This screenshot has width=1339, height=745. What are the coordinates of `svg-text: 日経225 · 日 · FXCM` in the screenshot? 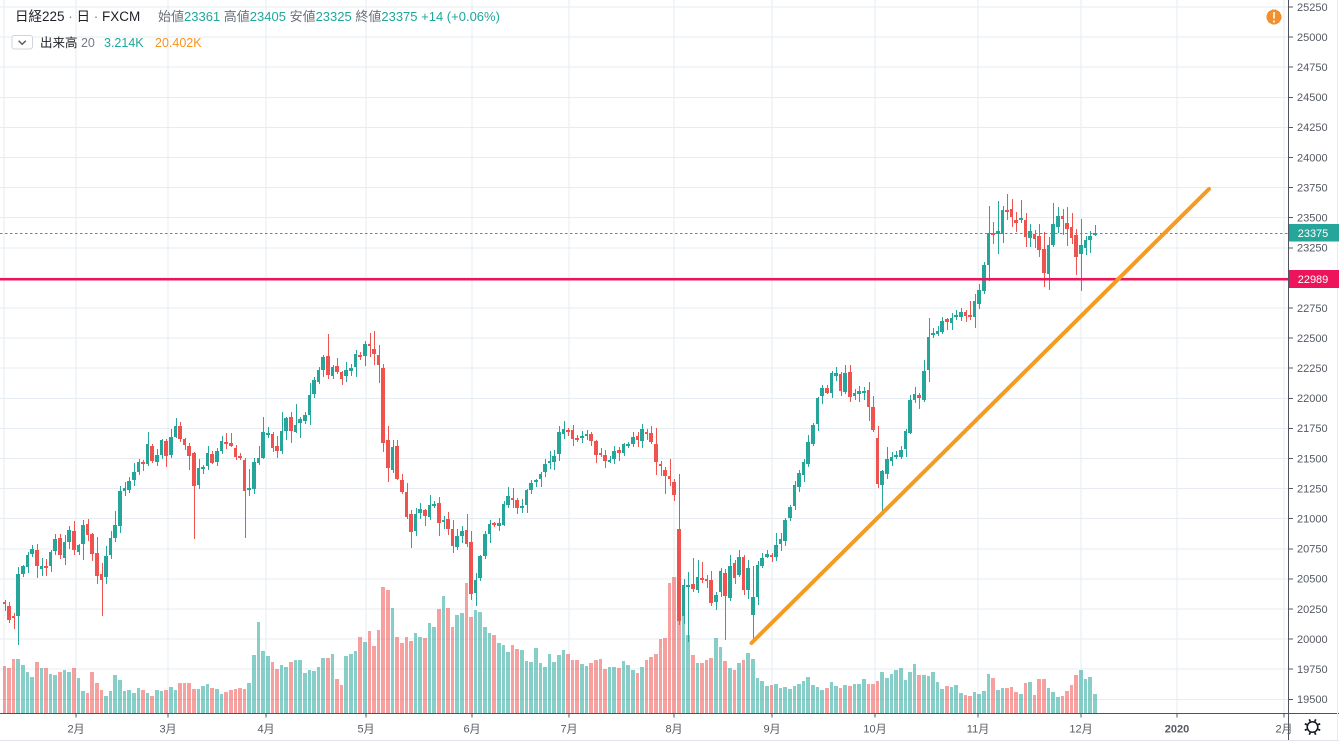 It's located at (77, 16).